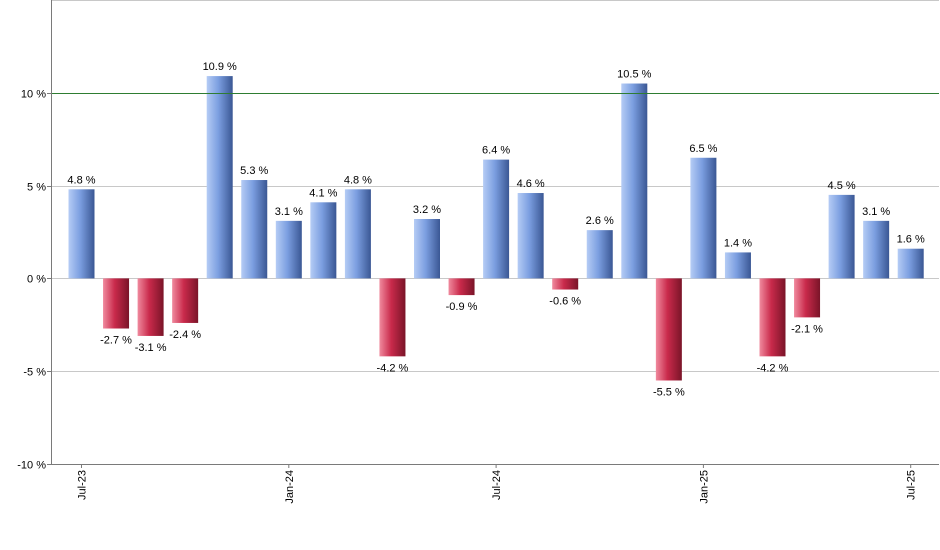  Describe the element at coordinates (531, 184) in the screenshot. I see `data-label: 4.6 %` at that location.